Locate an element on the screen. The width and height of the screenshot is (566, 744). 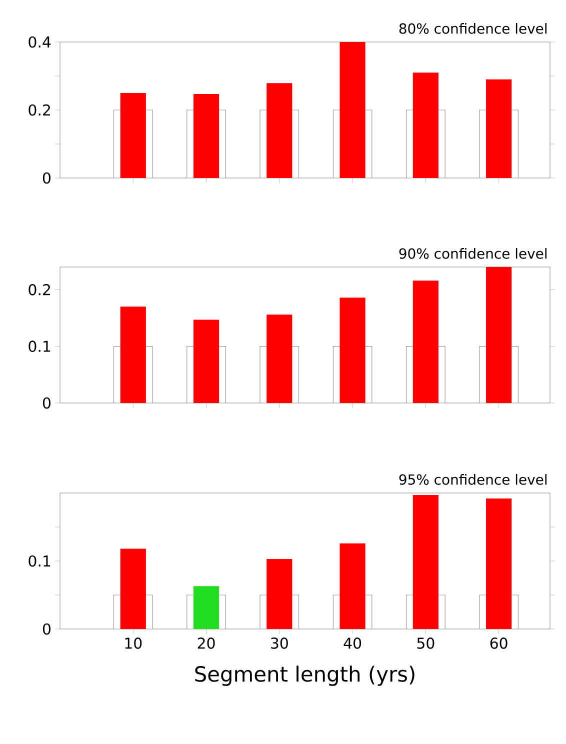
x-tick-label: 40 is located at coordinates (353, 643).